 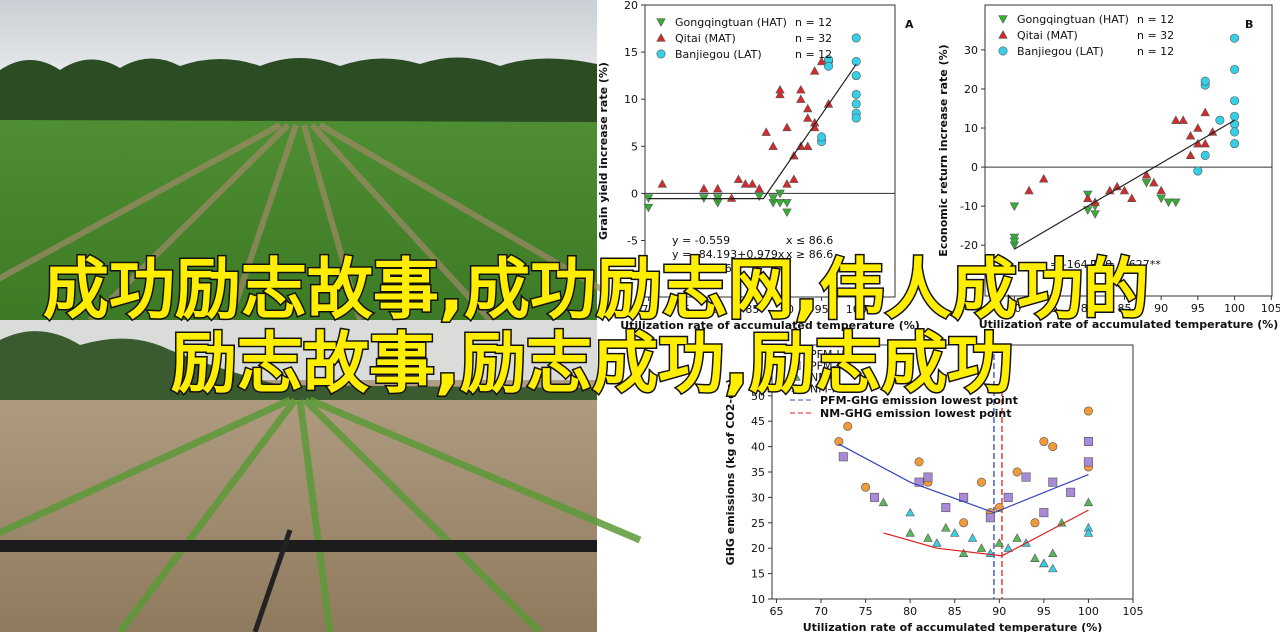 What do you see at coordinates (809, 254) in the screenshot?
I see `fit-annotation: x ≥ 86.6` at bounding box center [809, 254].